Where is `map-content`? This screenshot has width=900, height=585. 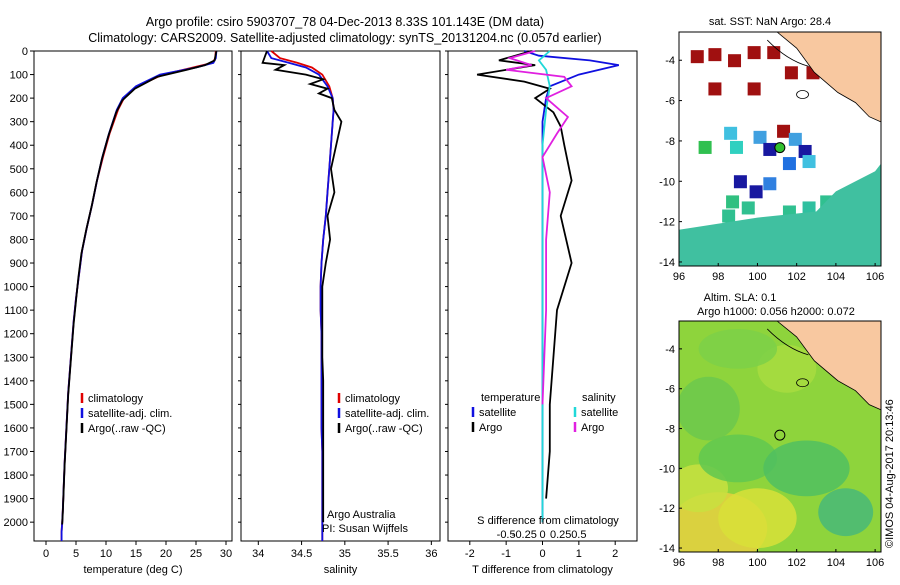
map-content is located at coordinates (780, 436).